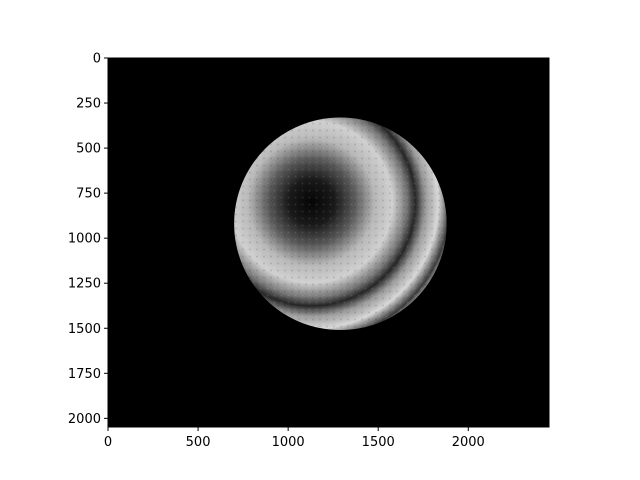 This screenshot has width=640, height=480. I want to click on y-tick-label: 1000, so click(84, 239).